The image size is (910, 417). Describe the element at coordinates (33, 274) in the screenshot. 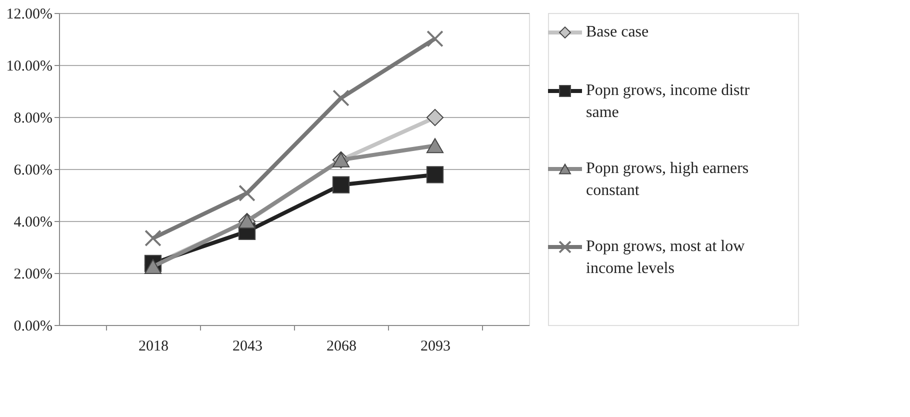

I see `y-tick-label: 2.00%` at that location.